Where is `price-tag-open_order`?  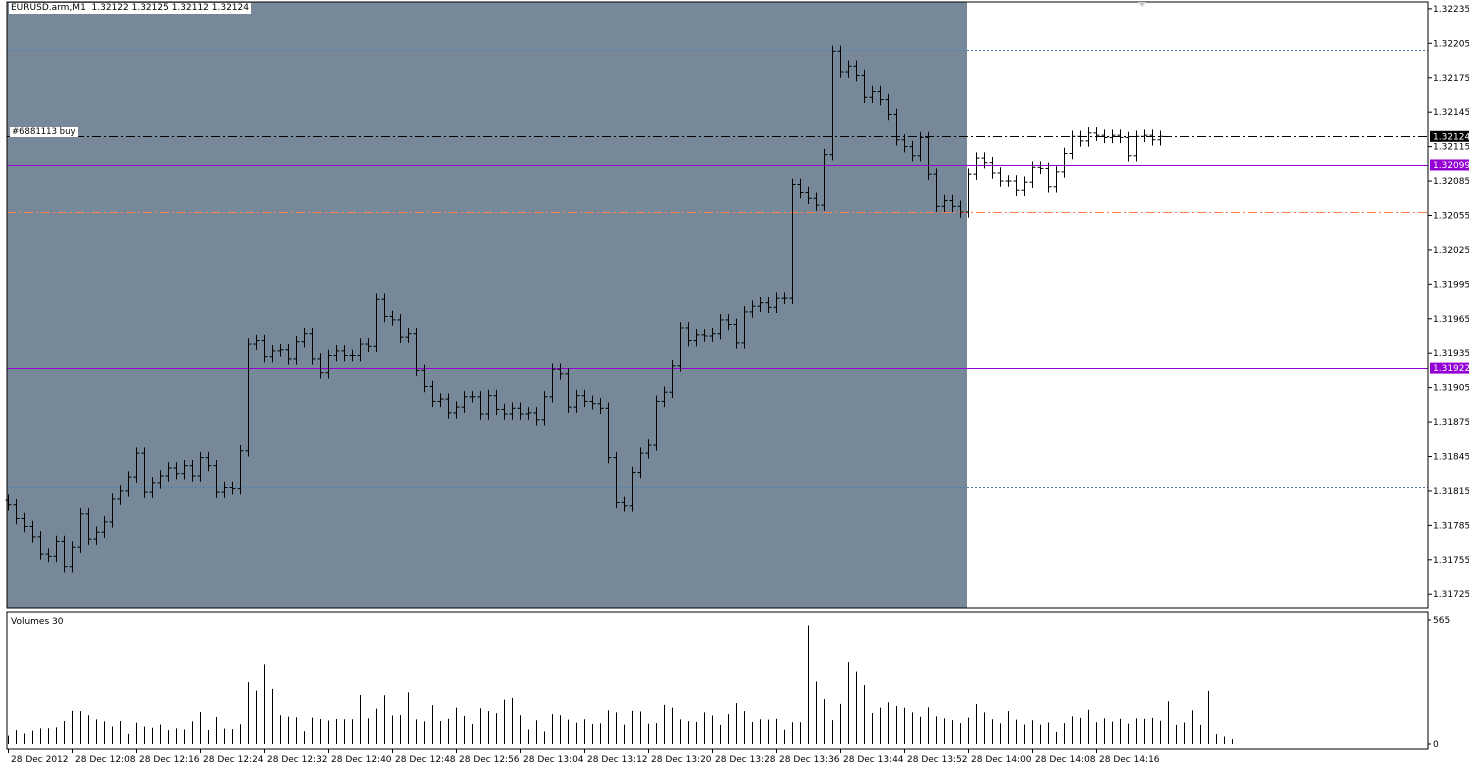
price-tag-open_order is located at coordinates (1449, 136).